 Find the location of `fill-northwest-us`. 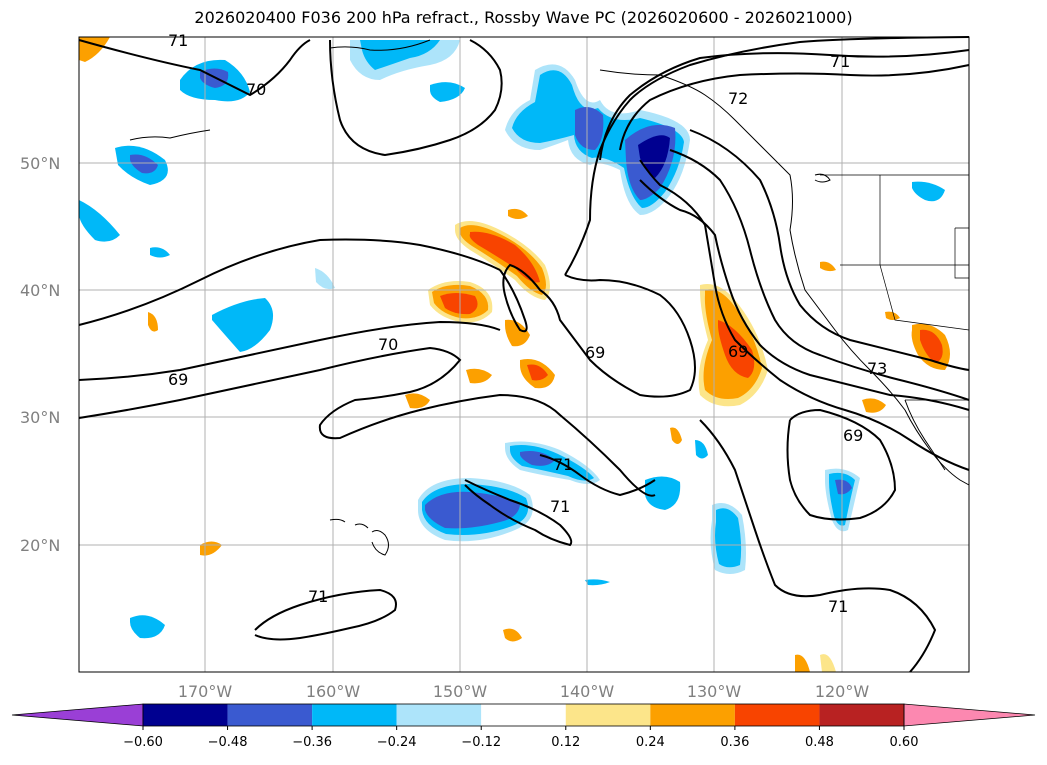

fill-northwest-us is located at coordinates (928, 191).